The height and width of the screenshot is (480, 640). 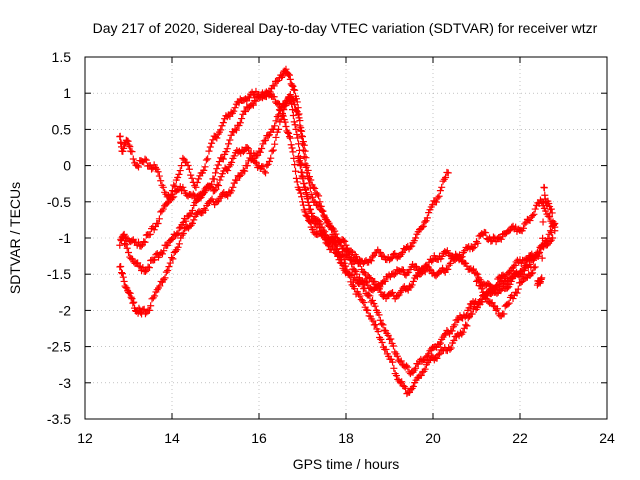 I want to click on y-tick-label: -2.5, so click(x=59, y=347).